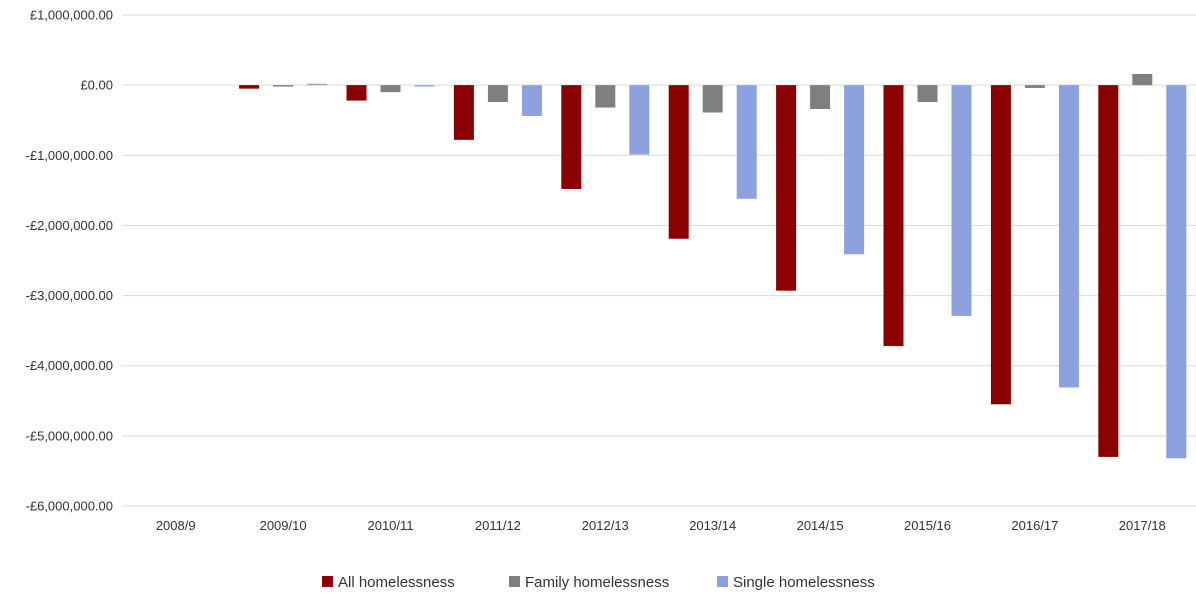  I want to click on y-tick-label: £0.00, so click(96, 85).